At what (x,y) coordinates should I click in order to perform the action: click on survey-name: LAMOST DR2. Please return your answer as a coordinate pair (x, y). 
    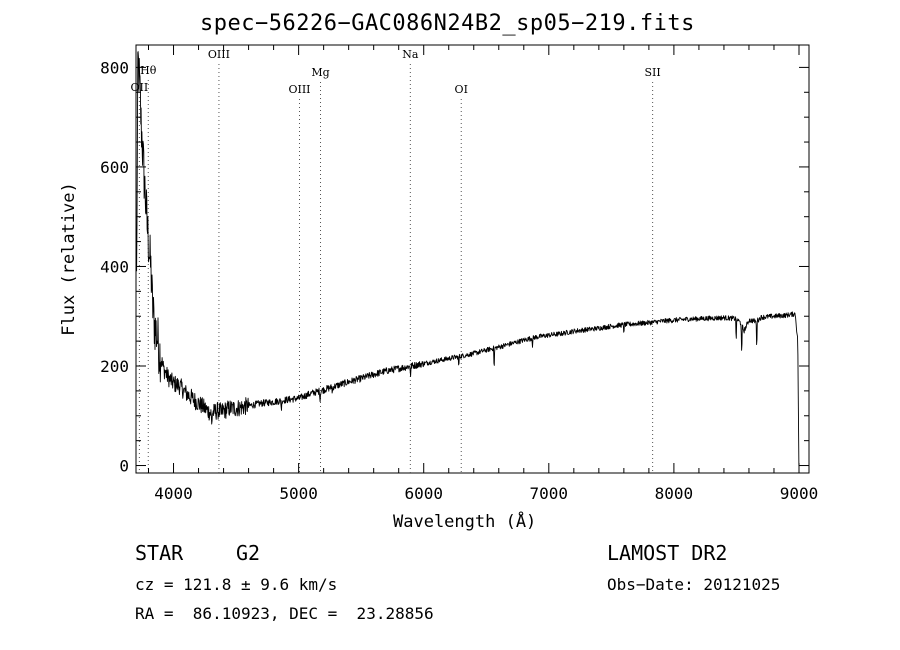
    Looking at the image, I should click on (667, 553).